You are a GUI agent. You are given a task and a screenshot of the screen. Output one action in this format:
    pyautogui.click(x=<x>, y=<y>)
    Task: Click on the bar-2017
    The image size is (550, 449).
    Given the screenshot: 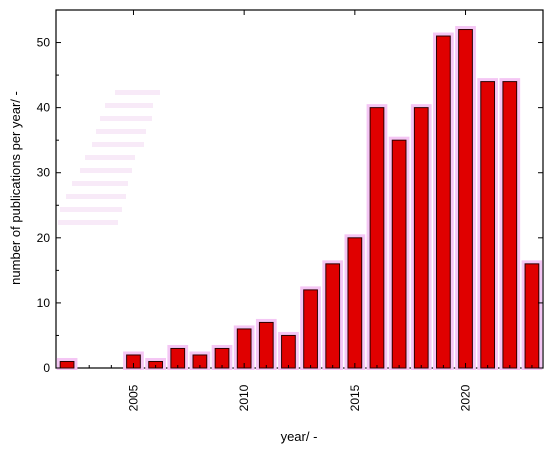 What is the action you would take?
    pyautogui.click(x=399, y=254)
    